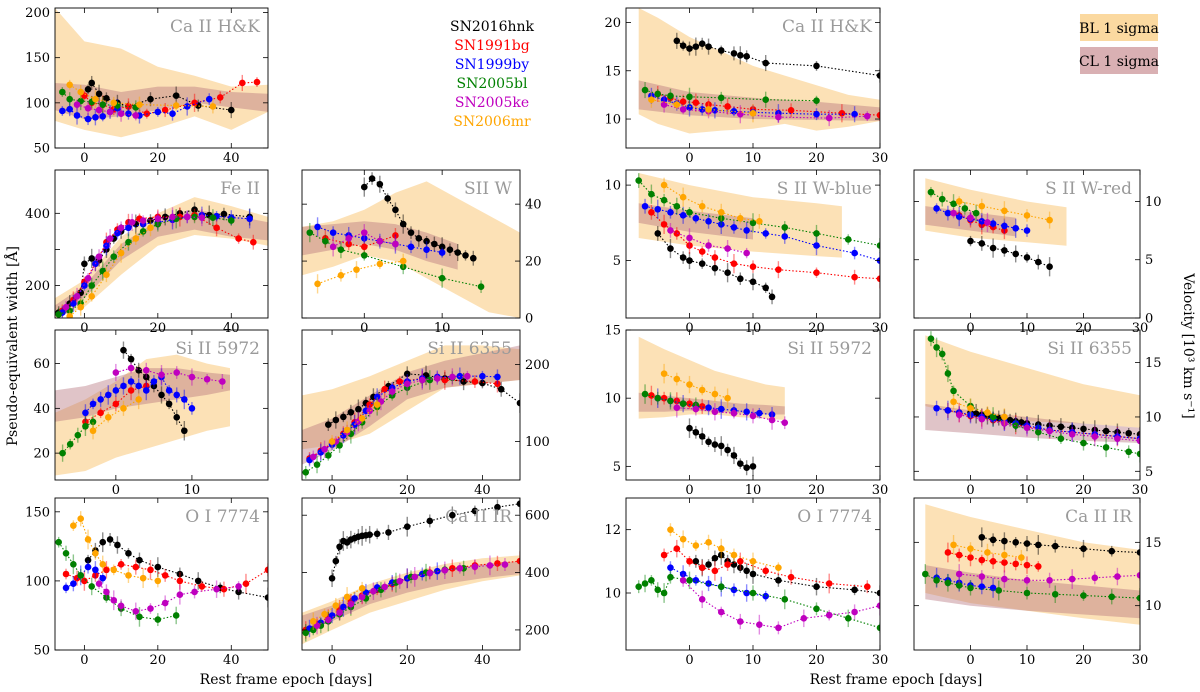 The height and width of the screenshot is (692, 1200). I want to click on y-tick-label: 400, so click(537, 573).